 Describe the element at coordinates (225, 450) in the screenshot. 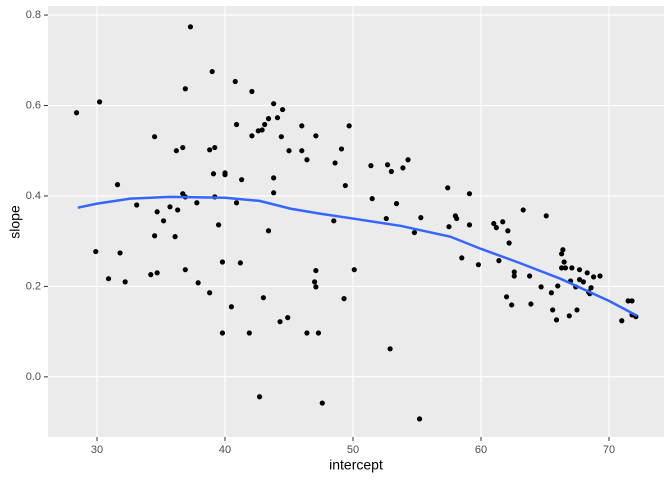

I see `x-tick-label: 40` at that location.